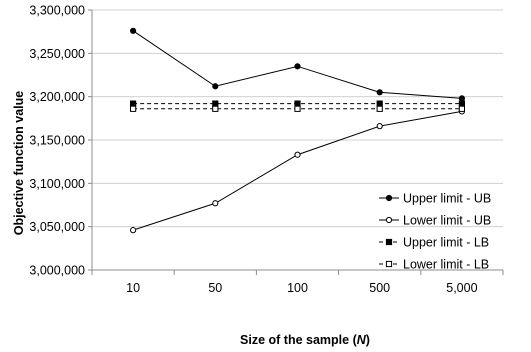  What do you see at coordinates (447, 199) in the screenshot?
I see `legend-label: Upper limit - UB` at bounding box center [447, 199].